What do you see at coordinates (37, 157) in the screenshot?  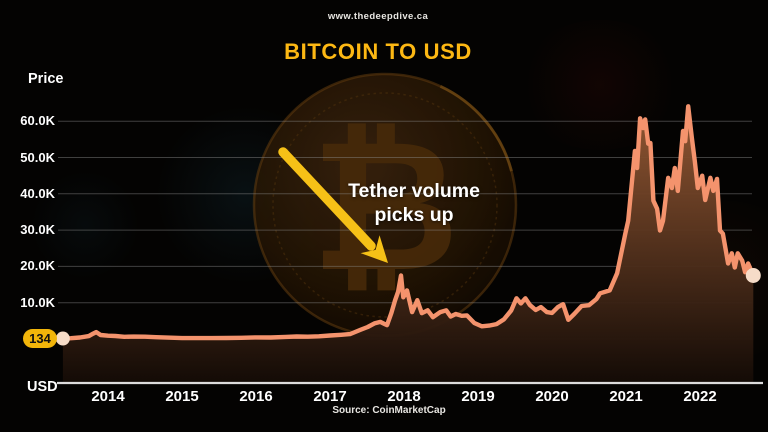 I see `y-tick-label: 50.0K` at bounding box center [37, 157].